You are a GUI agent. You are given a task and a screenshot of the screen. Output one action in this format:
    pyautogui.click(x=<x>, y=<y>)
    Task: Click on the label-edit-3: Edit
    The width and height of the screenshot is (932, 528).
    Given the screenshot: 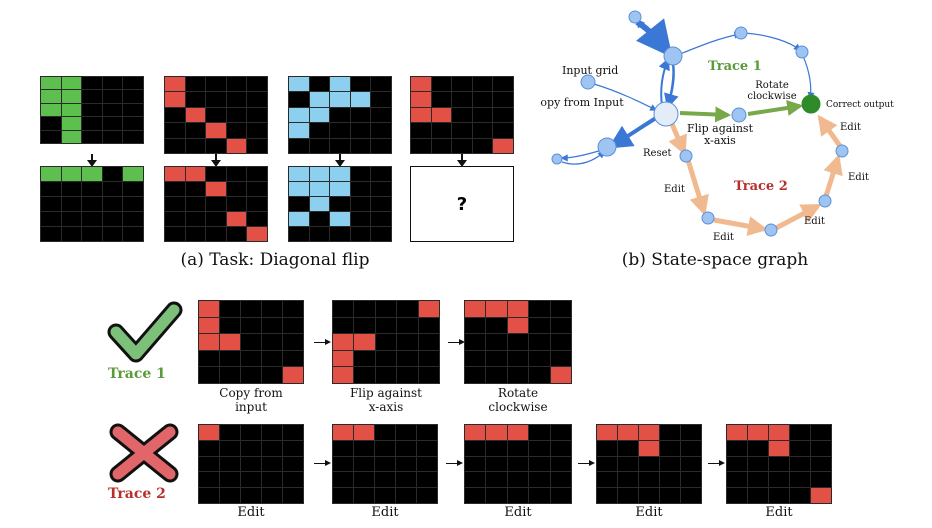 What is the action you would take?
    pyautogui.click(x=814, y=221)
    